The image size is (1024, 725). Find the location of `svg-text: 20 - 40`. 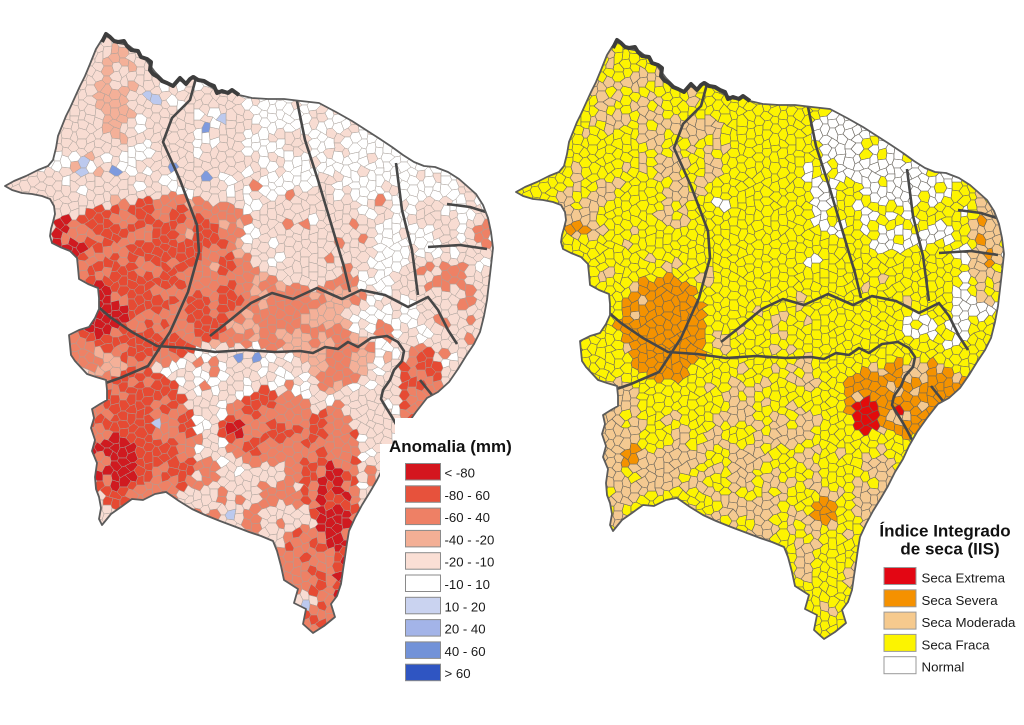

svg-text: 20 - 40 is located at coordinates (465, 629).